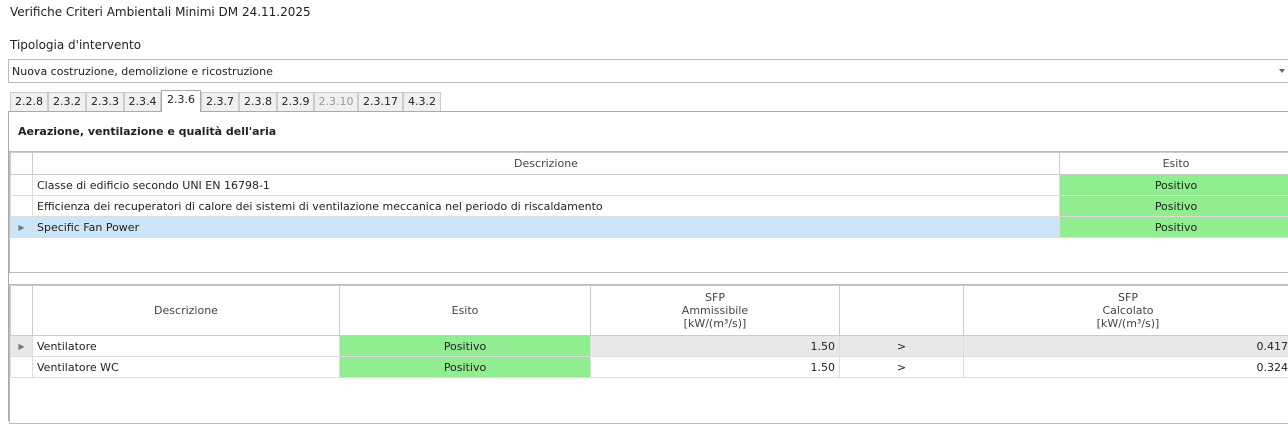 The height and width of the screenshot is (424, 1288). What do you see at coordinates (1126, 367) in the screenshot?
I see `cell-sfp-calcolato: 0.324` at bounding box center [1126, 367].